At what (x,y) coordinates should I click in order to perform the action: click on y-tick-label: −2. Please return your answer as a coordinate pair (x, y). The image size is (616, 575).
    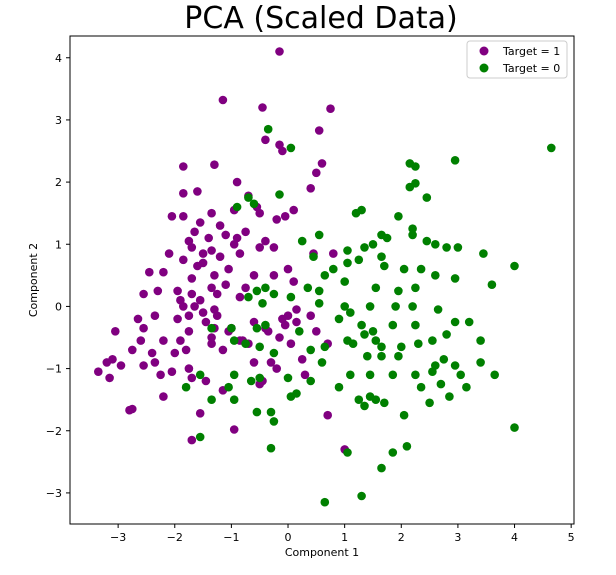
    Looking at the image, I should click on (54, 431).